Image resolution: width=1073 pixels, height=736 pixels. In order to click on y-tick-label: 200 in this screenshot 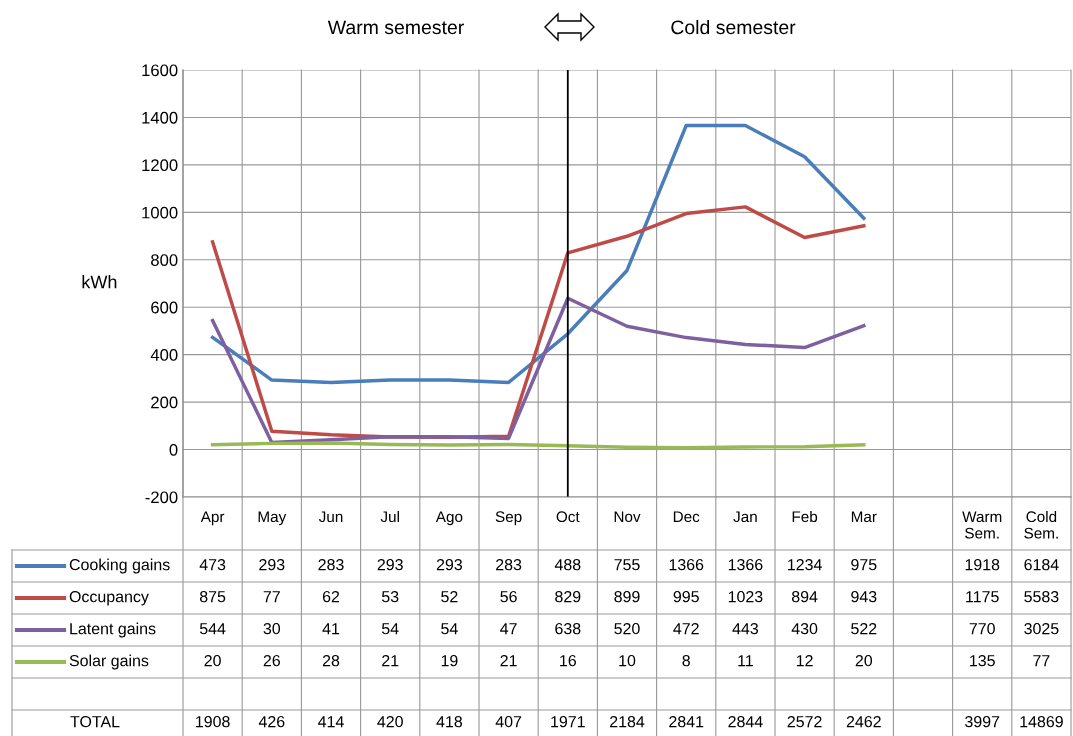, I will do `click(164, 402)`.